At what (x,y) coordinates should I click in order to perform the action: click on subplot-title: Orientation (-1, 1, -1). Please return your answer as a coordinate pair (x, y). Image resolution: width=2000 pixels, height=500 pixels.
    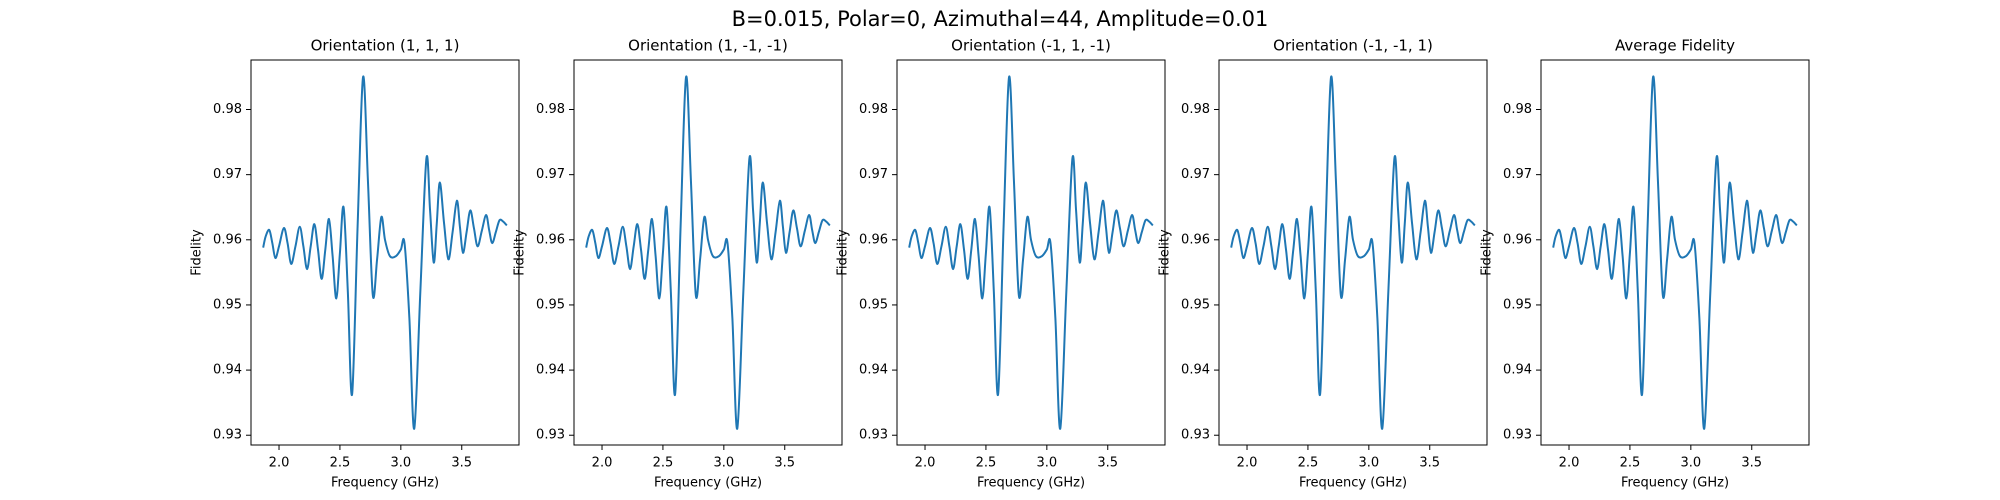
    Looking at the image, I should click on (1031, 46).